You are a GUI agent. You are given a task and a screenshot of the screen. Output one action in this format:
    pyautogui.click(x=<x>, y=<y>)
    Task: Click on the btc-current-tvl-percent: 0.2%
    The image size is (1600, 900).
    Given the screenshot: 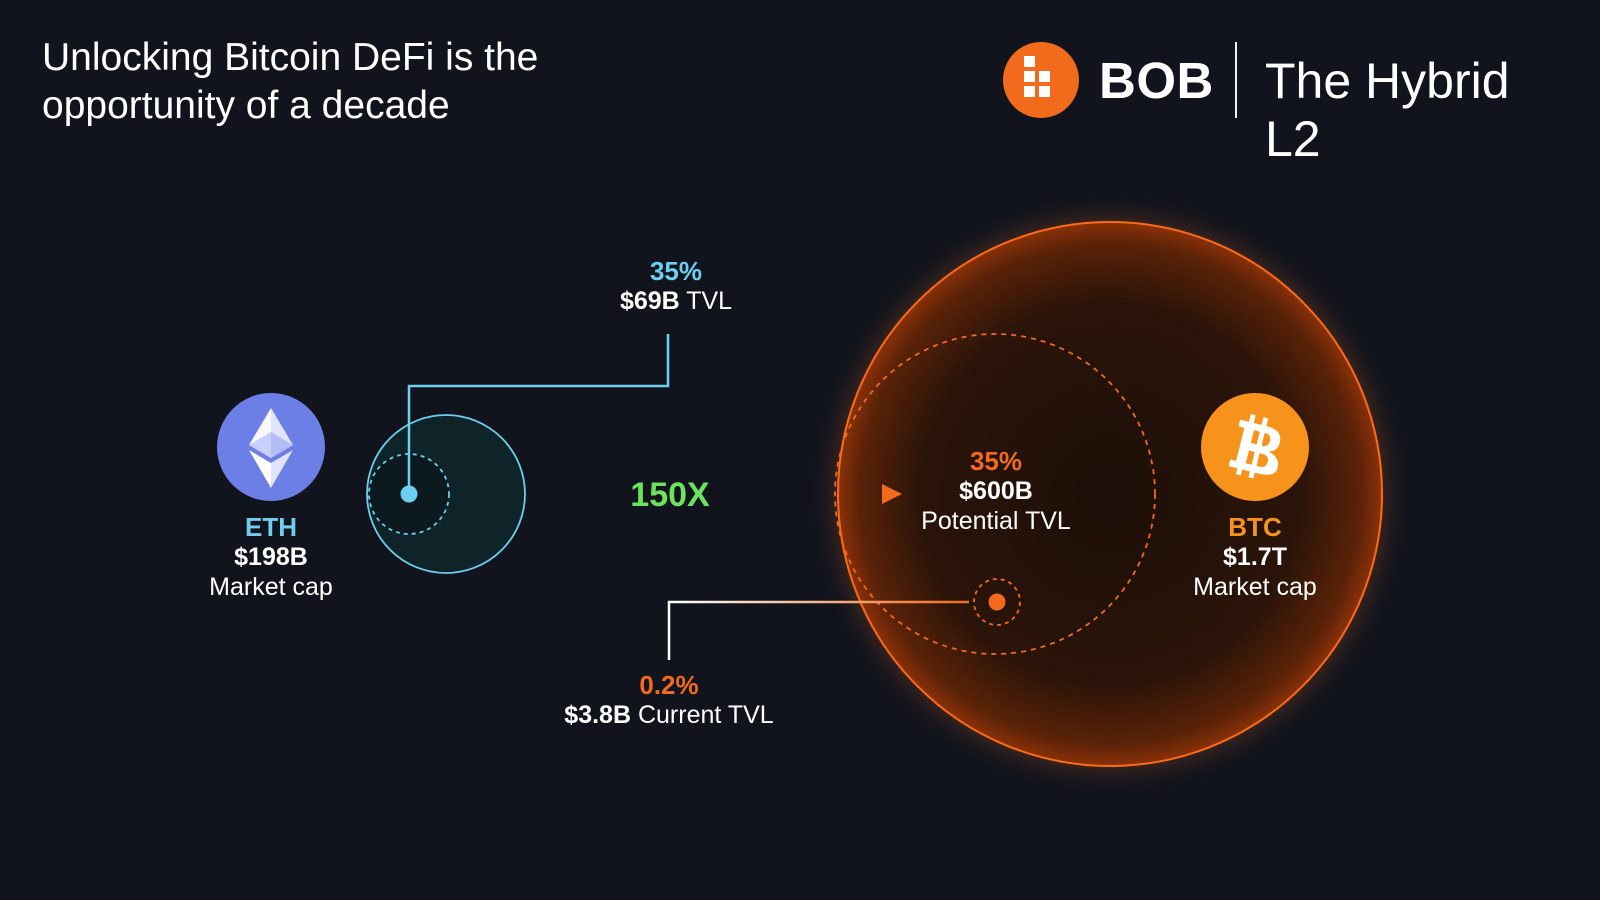 What is the action you would take?
    pyautogui.click(x=669, y=685)
    